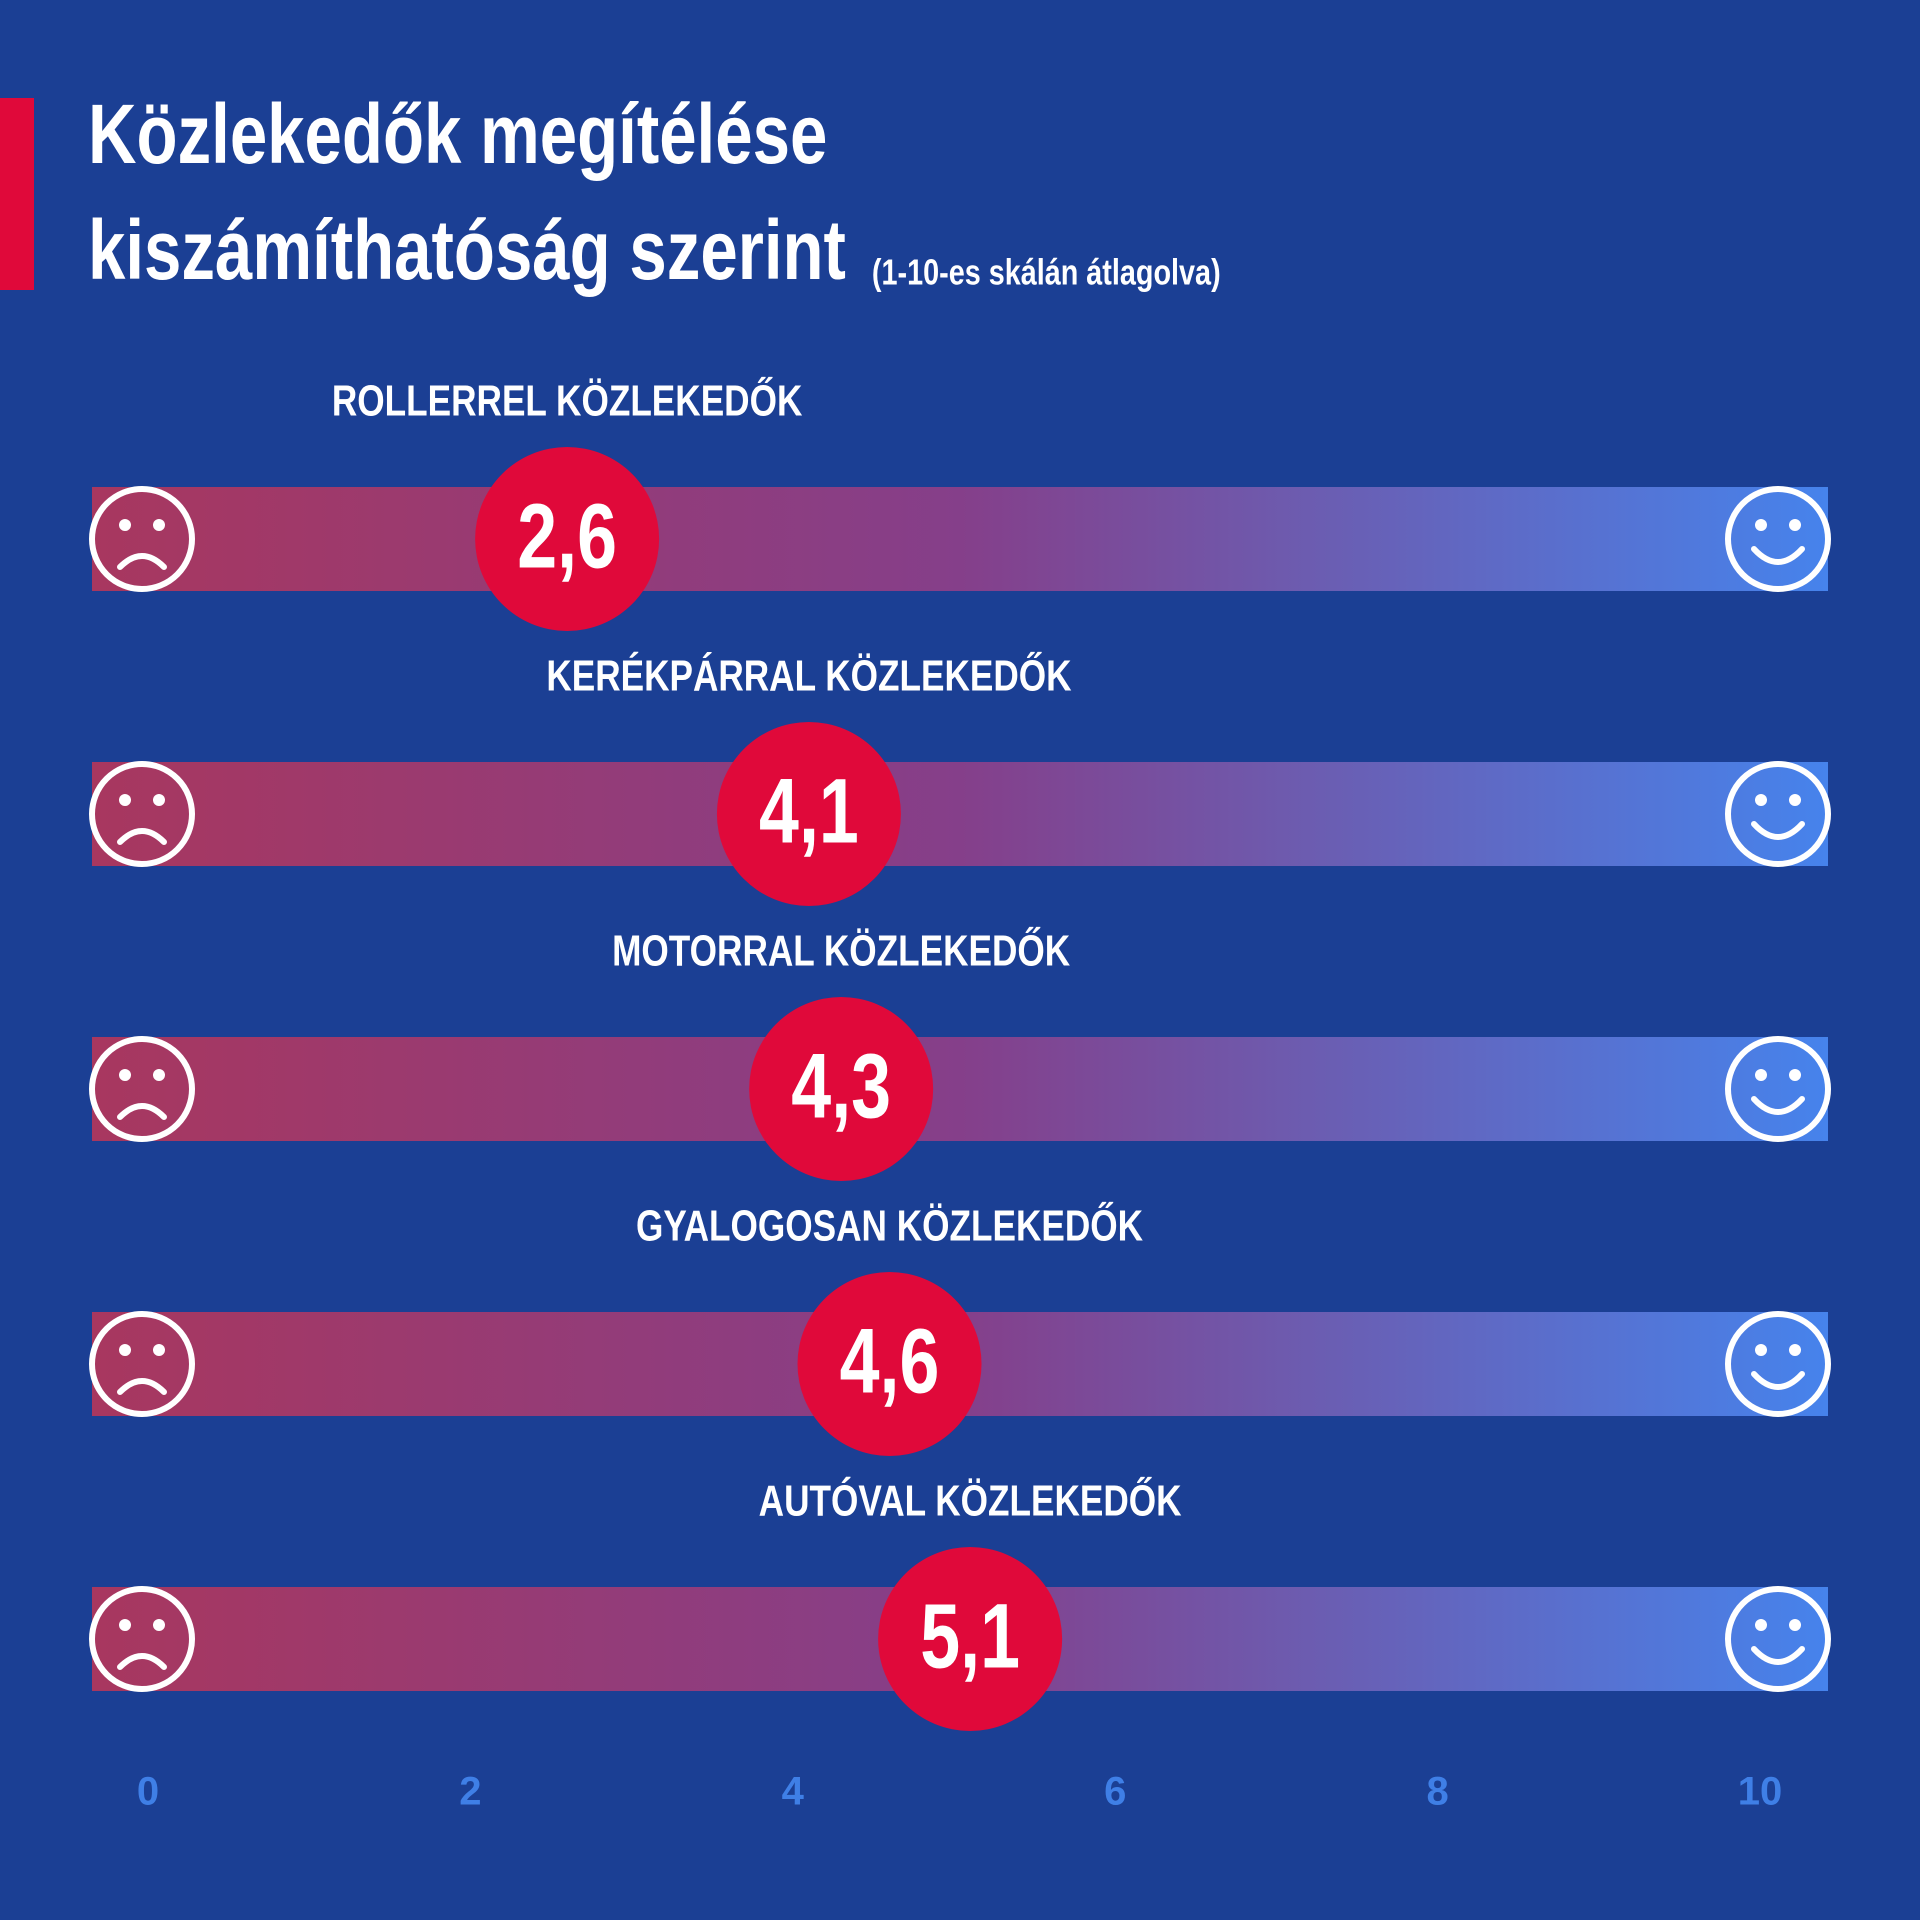 The width and height of the screenshot is (1920, 1920). I want to click on category-label-group: MOTORRAL KÖZLEKEDŐK, so click(841, 950).